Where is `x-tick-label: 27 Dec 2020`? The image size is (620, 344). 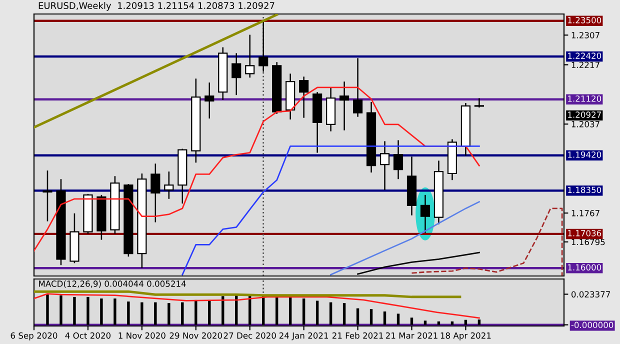 x-tick-label: 27 Dec 2020 is located at coordinates (250, 335).